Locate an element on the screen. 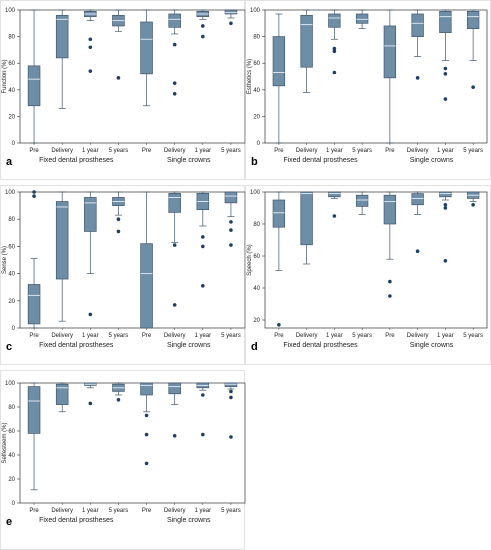 The height and width of the screenshot is (550, 491). y-tick-label: 40 is located at coordinates (11, 456).